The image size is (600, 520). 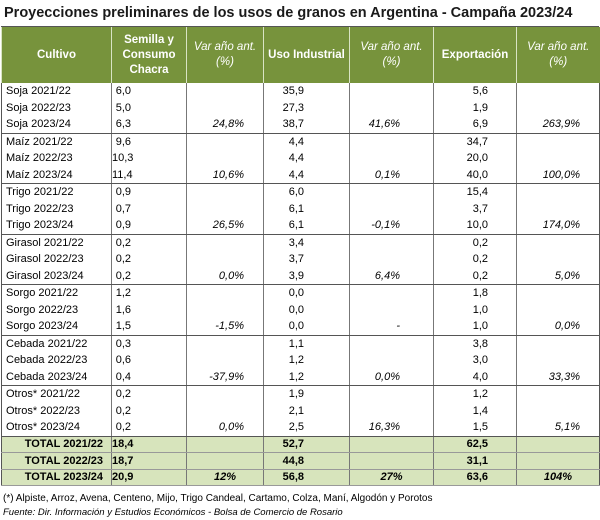 I want to click on cell: 104%, so click(x=558, y=477).